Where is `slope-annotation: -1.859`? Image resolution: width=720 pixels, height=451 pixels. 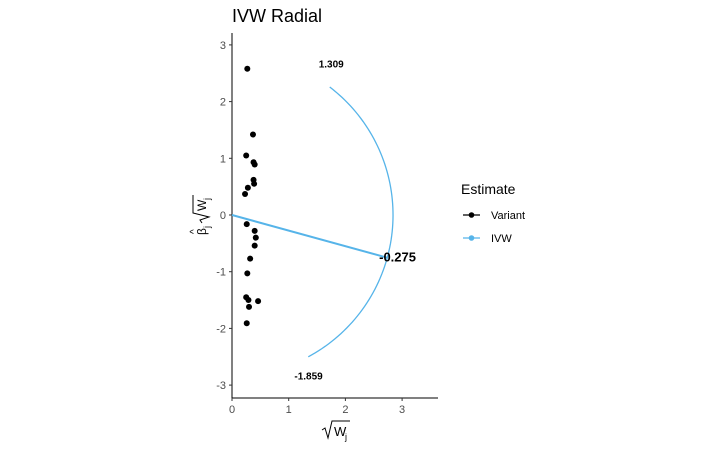 slope-annotation: -1.859 is located at coordinates (308, 376).